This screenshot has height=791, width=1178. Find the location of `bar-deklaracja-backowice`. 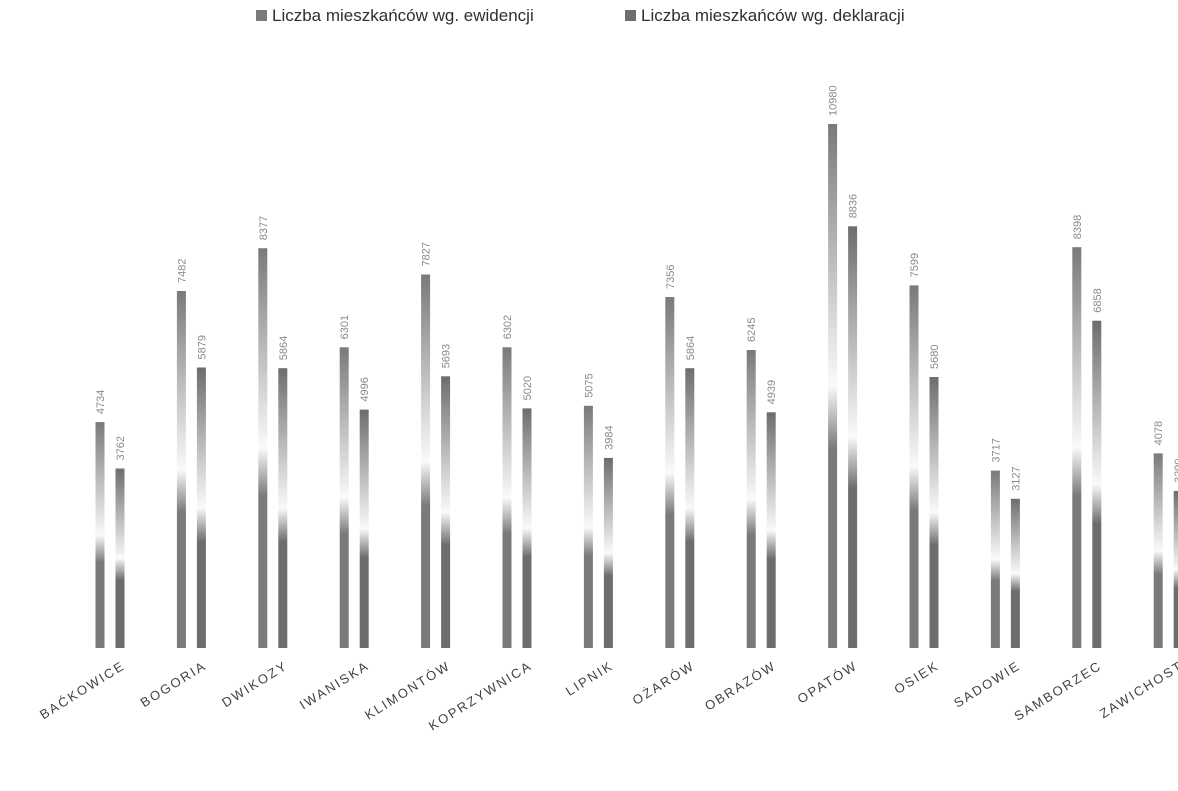

bar-deklaracja-backowice is located at coordinates (120, 558).